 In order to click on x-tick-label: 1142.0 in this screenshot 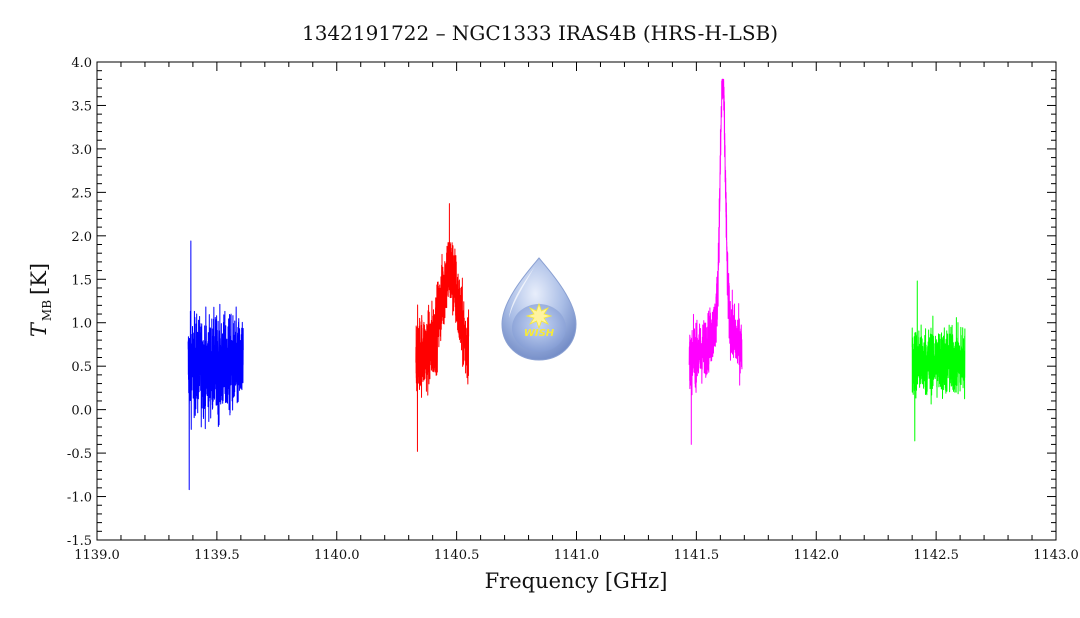, I will do `click(817, 555)`.